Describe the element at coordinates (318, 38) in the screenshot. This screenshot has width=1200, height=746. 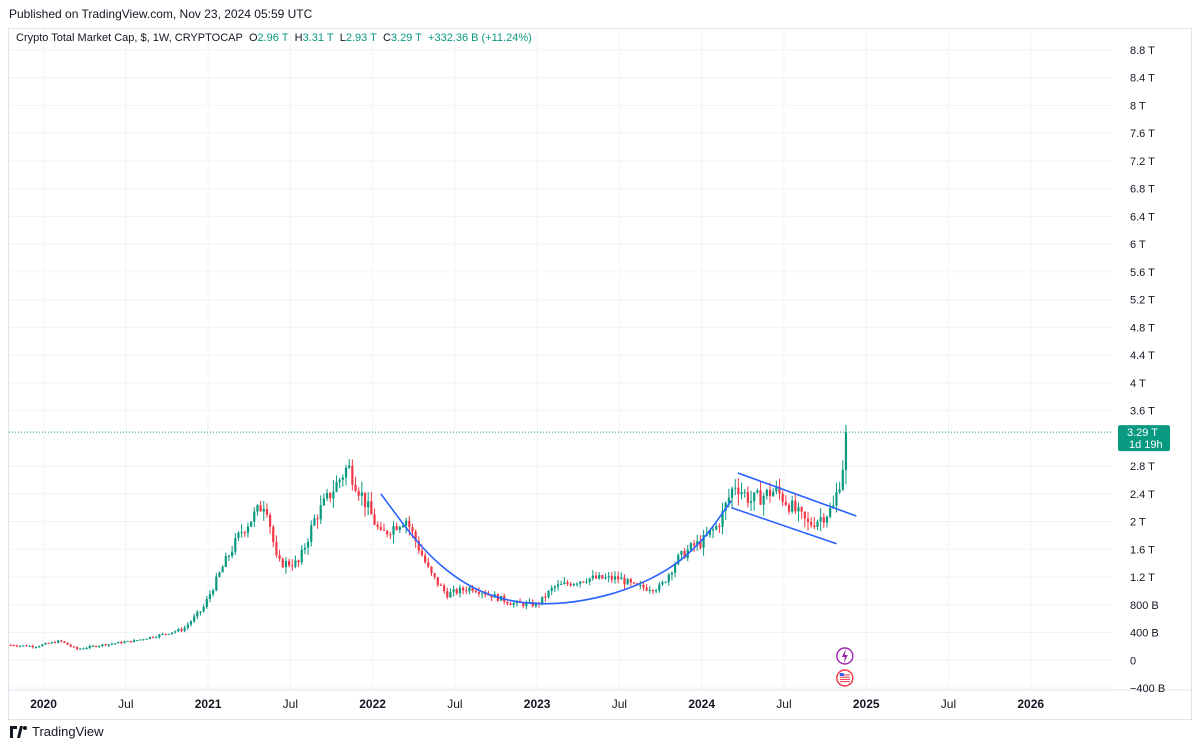
I see `legend-high-value: 3.31 T` at that location.